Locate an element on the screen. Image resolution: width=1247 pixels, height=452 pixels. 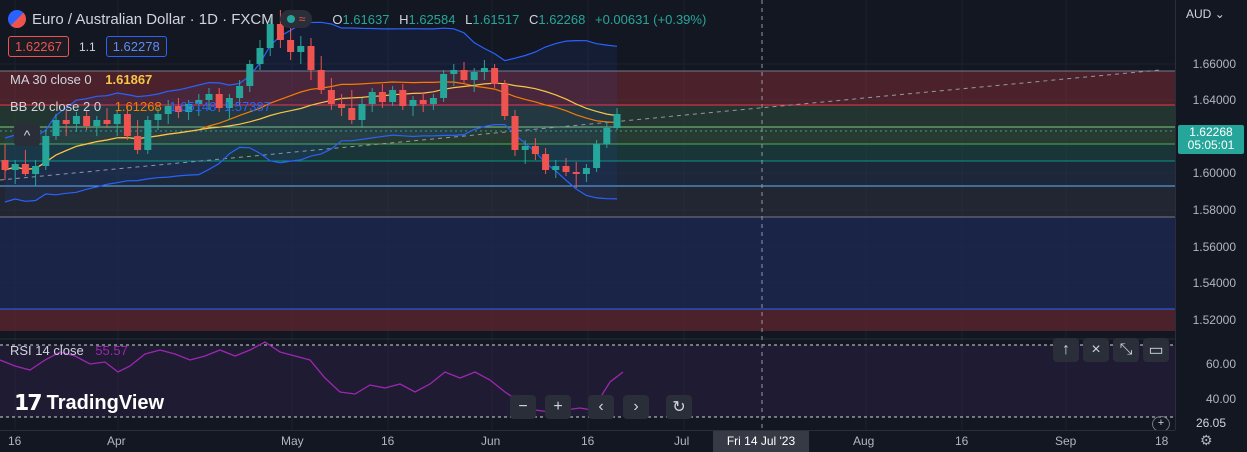
rsi-legend: RSI 14 close 55.57 is located at coordinates (69, 350).